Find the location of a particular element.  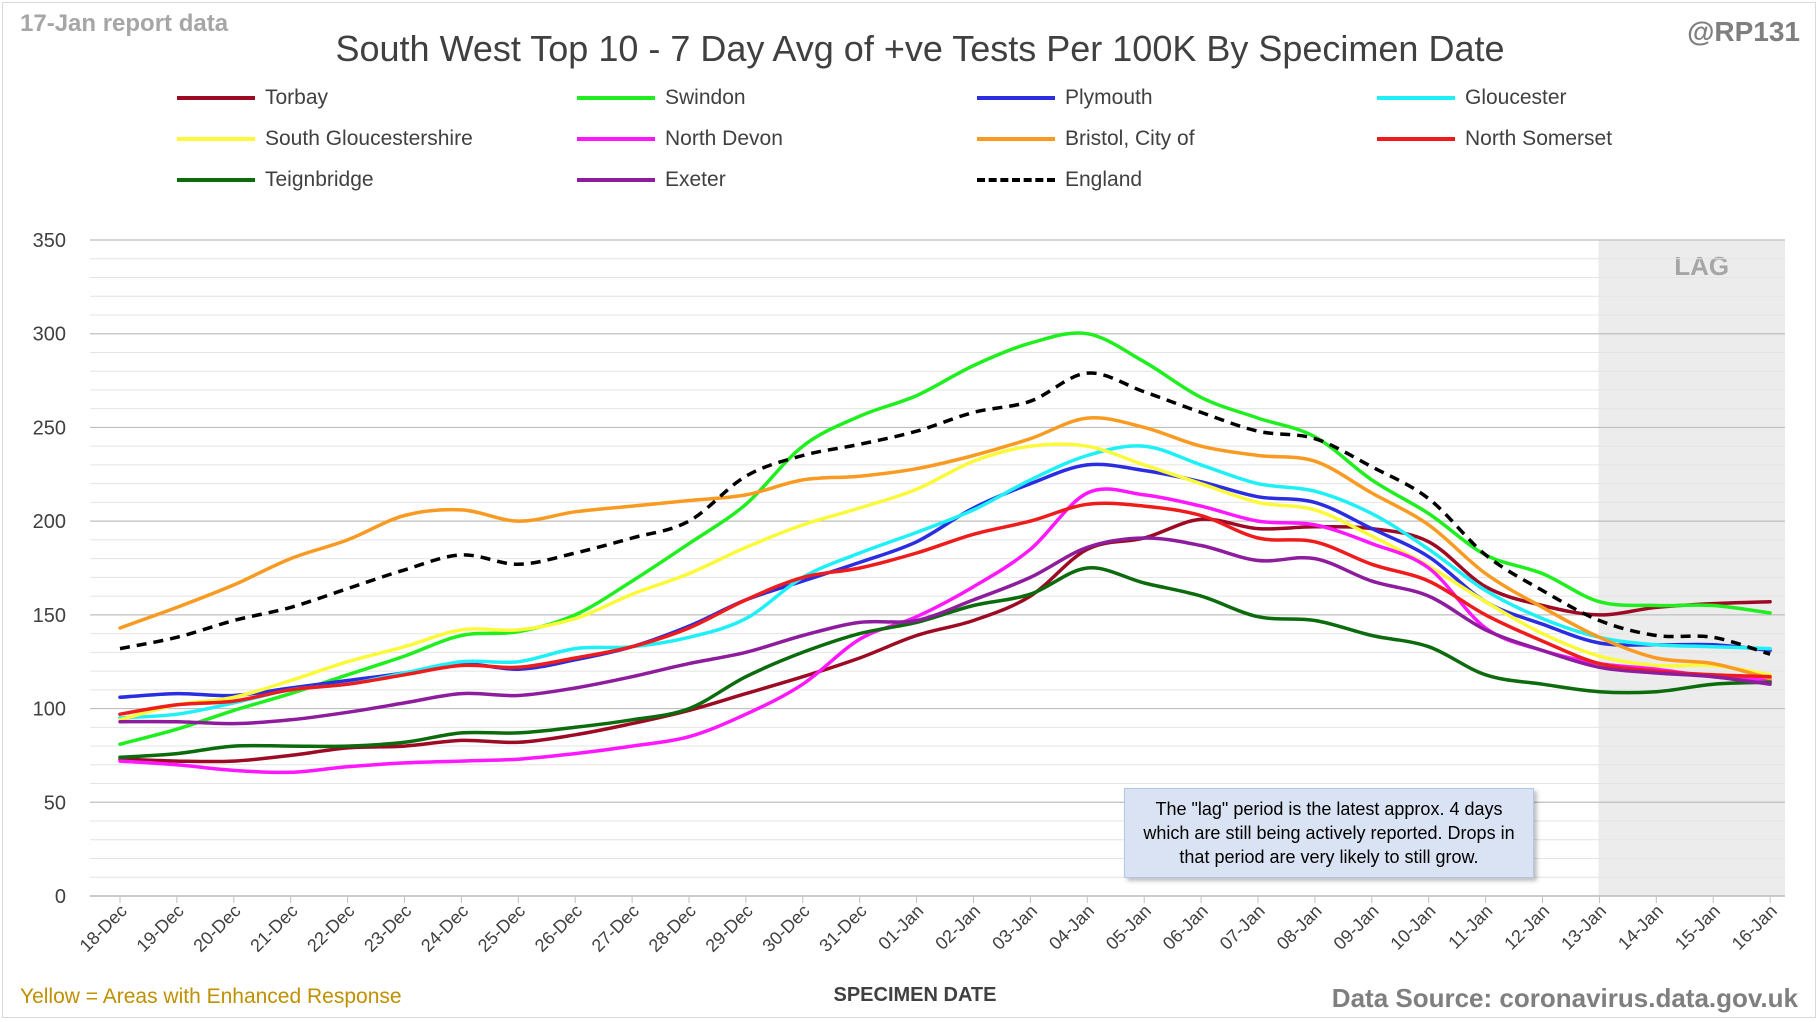

author-handle: @RP131 is located at coordinates (1743, 31).